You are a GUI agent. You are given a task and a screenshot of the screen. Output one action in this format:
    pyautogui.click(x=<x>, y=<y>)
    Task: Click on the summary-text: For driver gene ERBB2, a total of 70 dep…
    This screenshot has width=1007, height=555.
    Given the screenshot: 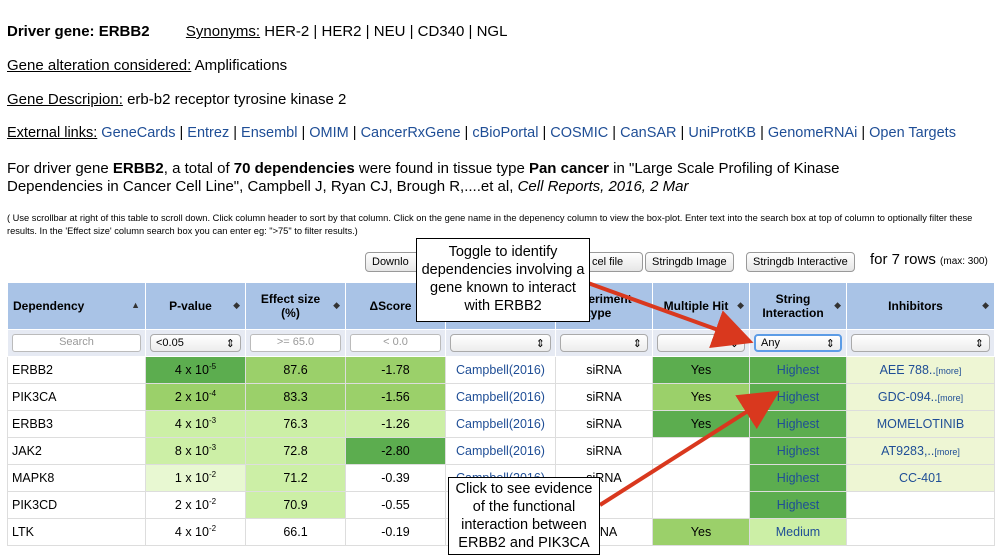 What is the action you would take?
    pyautogui.click(x=423, y=178)
    